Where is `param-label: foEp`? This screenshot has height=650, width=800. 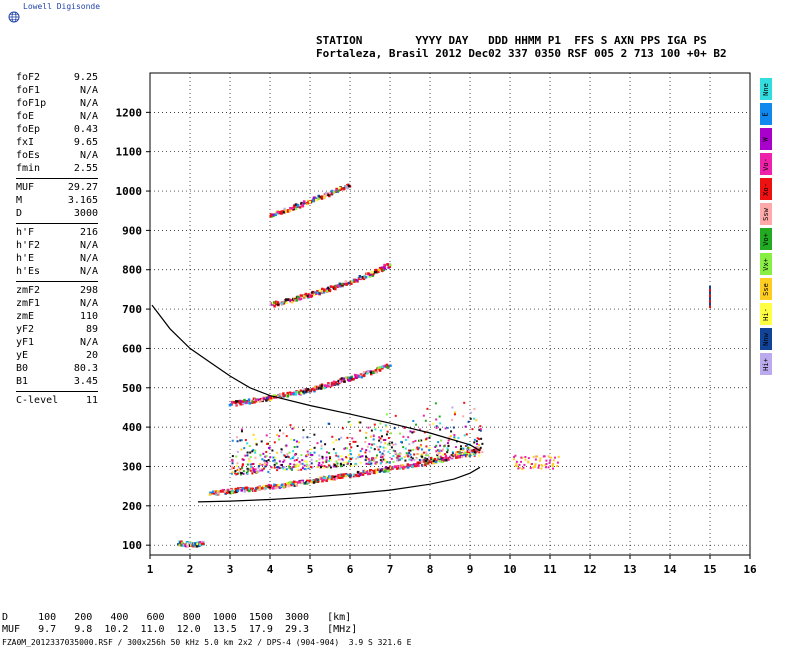
param-label: foEp is located at coordinates (28, 129).